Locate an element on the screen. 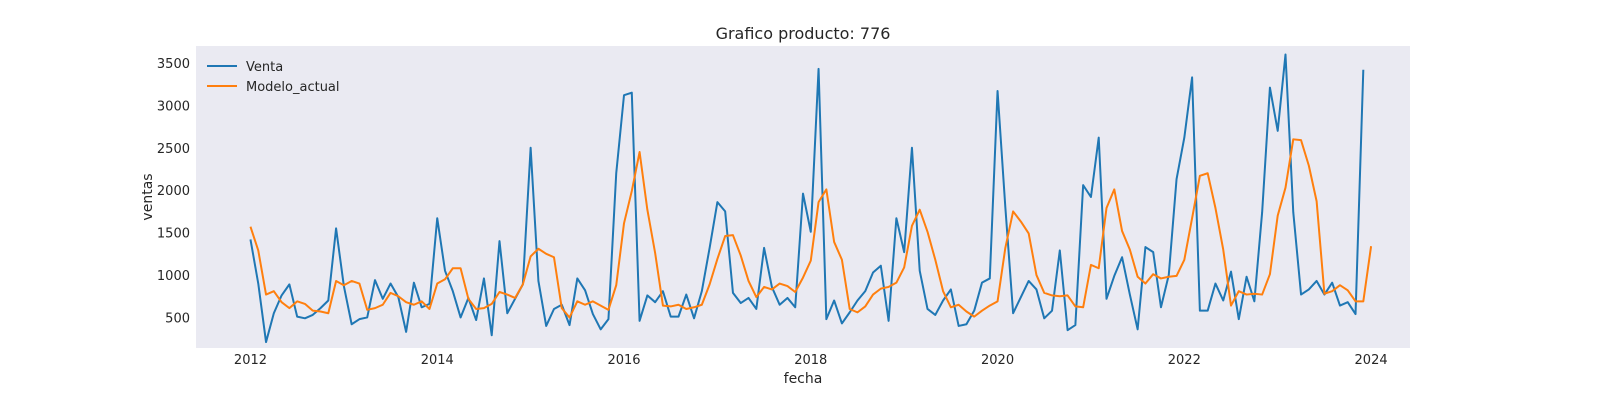 This screenshot has height=400, width=1600. y-tick-label: 2000 is located at coordinates (173, 191).